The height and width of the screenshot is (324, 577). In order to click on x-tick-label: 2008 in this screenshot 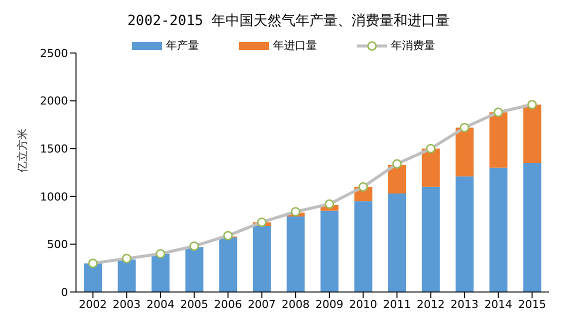, I will do `click(296, 304)`.